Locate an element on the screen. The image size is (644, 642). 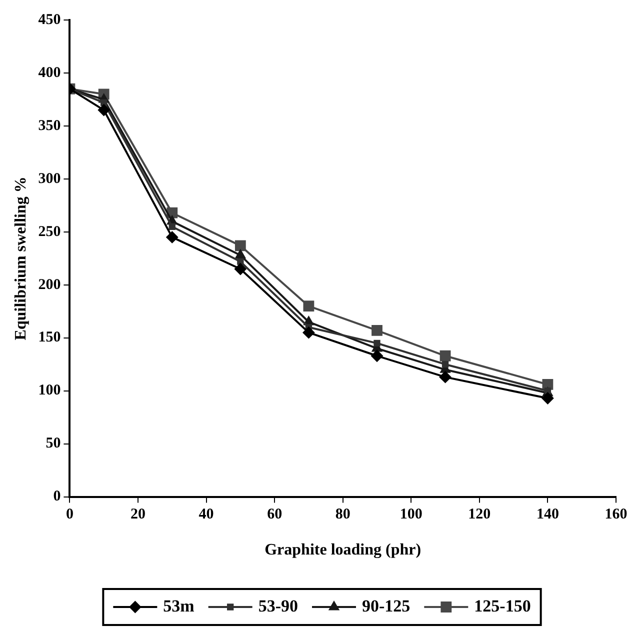
x-tick-label: 0 is located at coordinates (70, 514).